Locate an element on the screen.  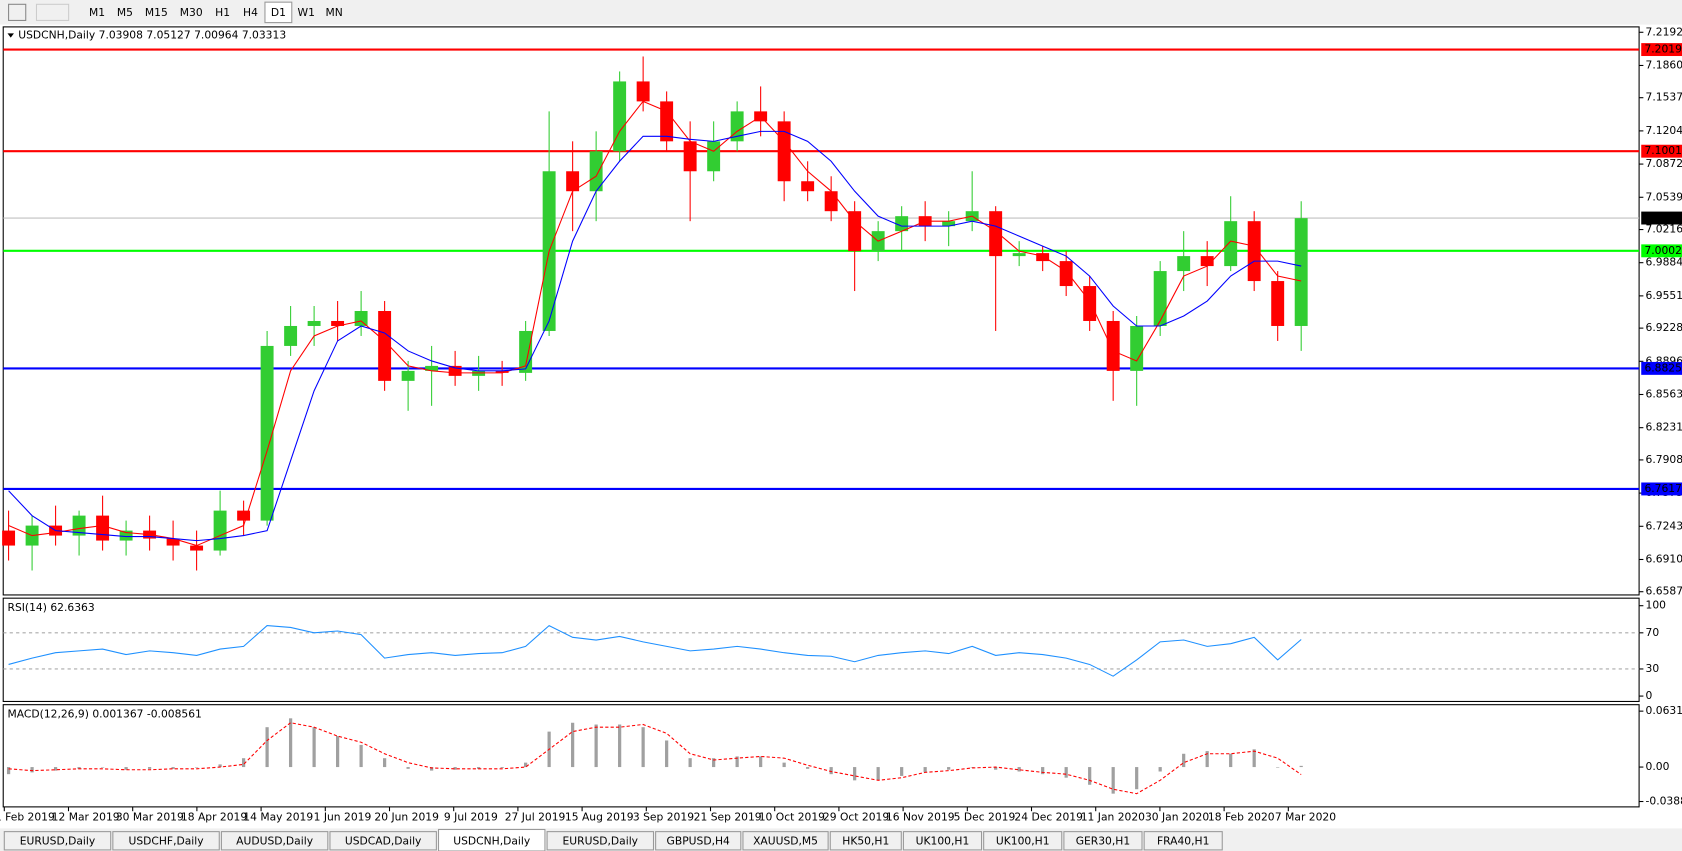
y-tick-label: 6.65875 is located at coordinates (1664, 591).